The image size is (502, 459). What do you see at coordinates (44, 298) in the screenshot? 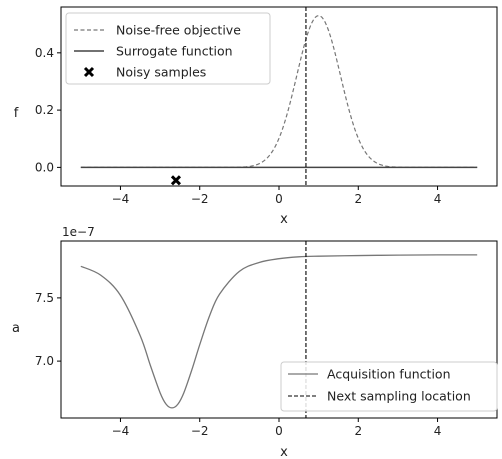
I see `bottom-ytick-label: 7.5` at bounding box center [44, 298].